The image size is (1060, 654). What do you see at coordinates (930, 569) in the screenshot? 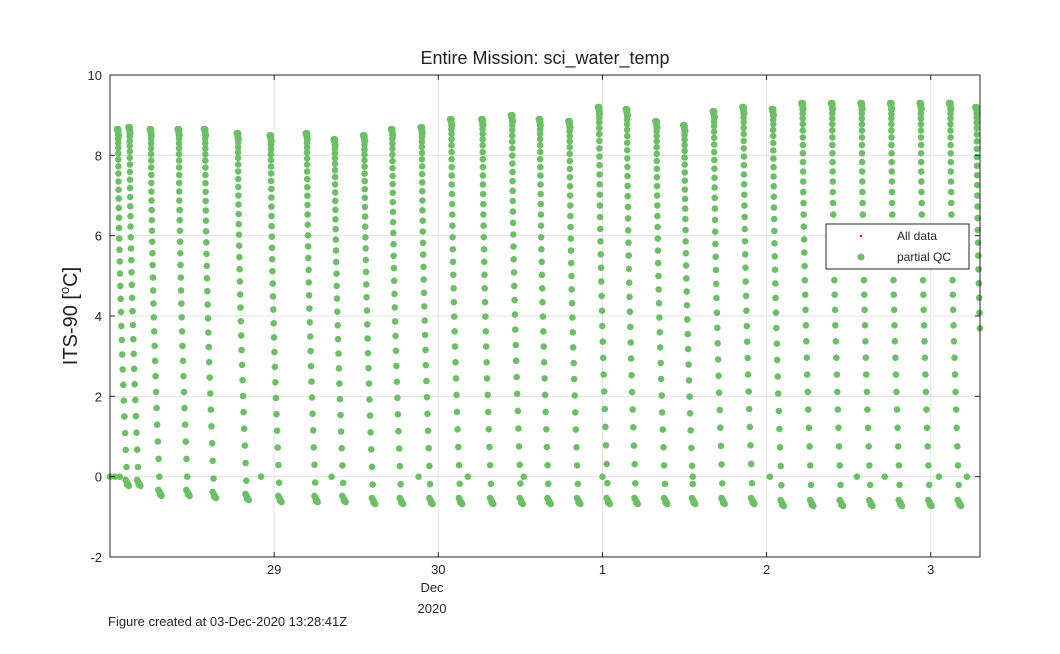
I see `x-tick-label: 3` at bounding box center [930, 569].